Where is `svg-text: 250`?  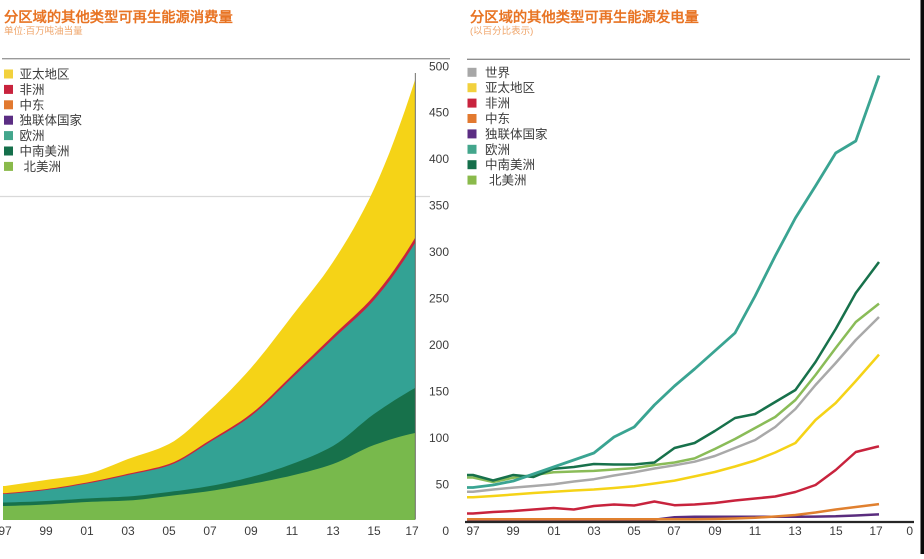
svg-text: 250 is located at coordinates (439, 299).